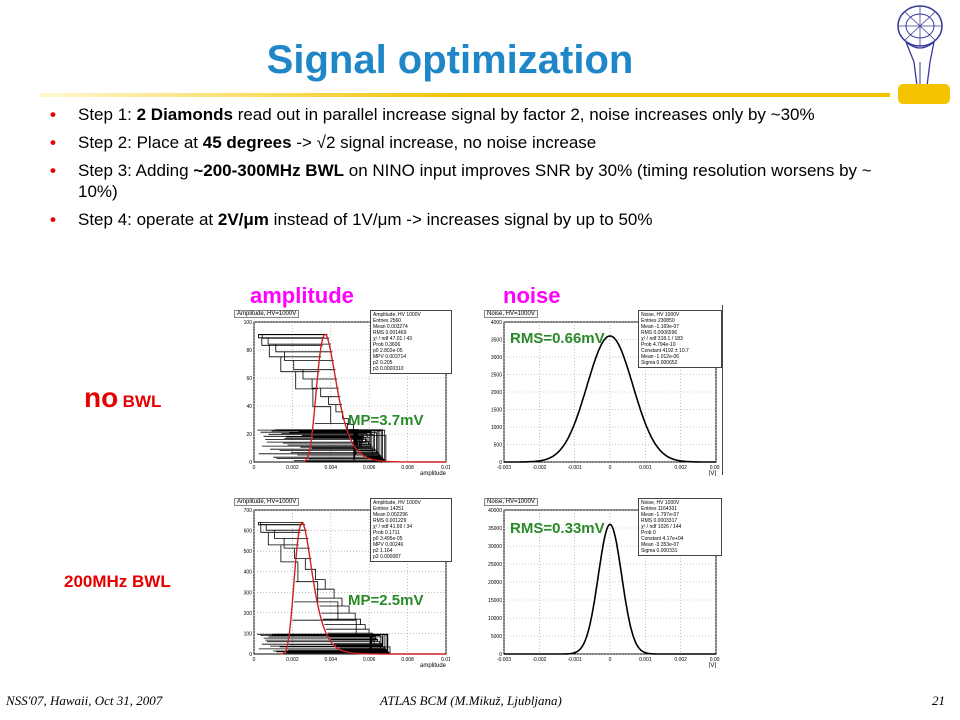  I want to click on y-tick-label: 5000, so click(496, 637).